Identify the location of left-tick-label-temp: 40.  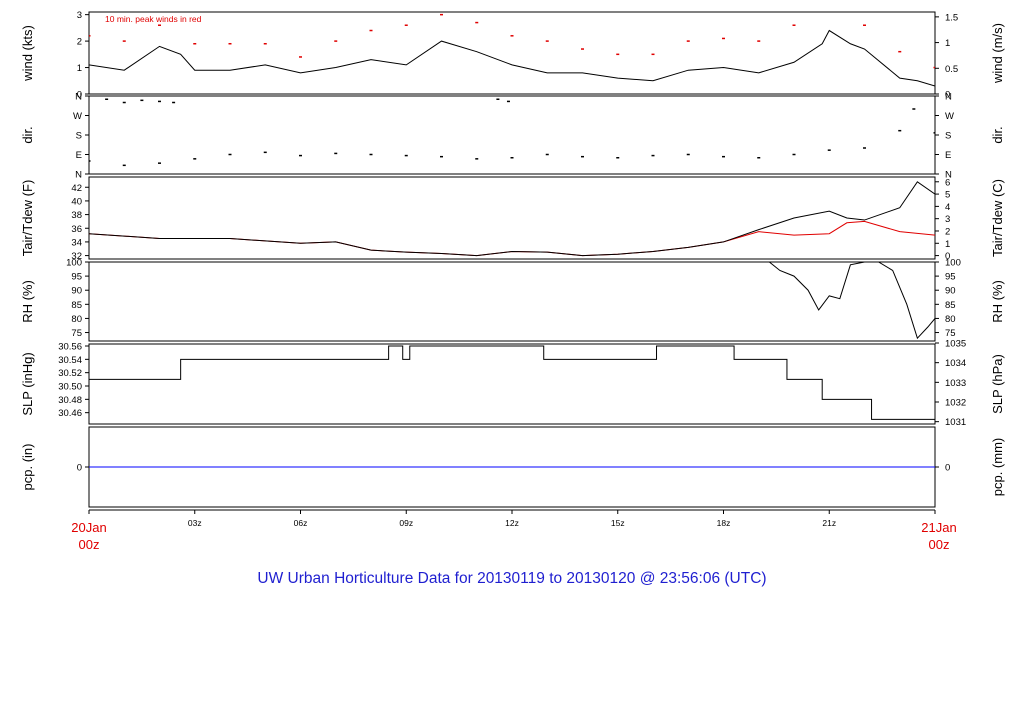
(76, 201).